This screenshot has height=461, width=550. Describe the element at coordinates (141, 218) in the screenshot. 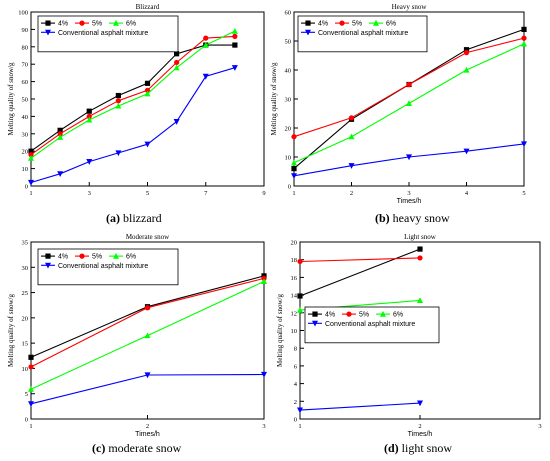

I see `caption-a-text: blizzard` at that location.